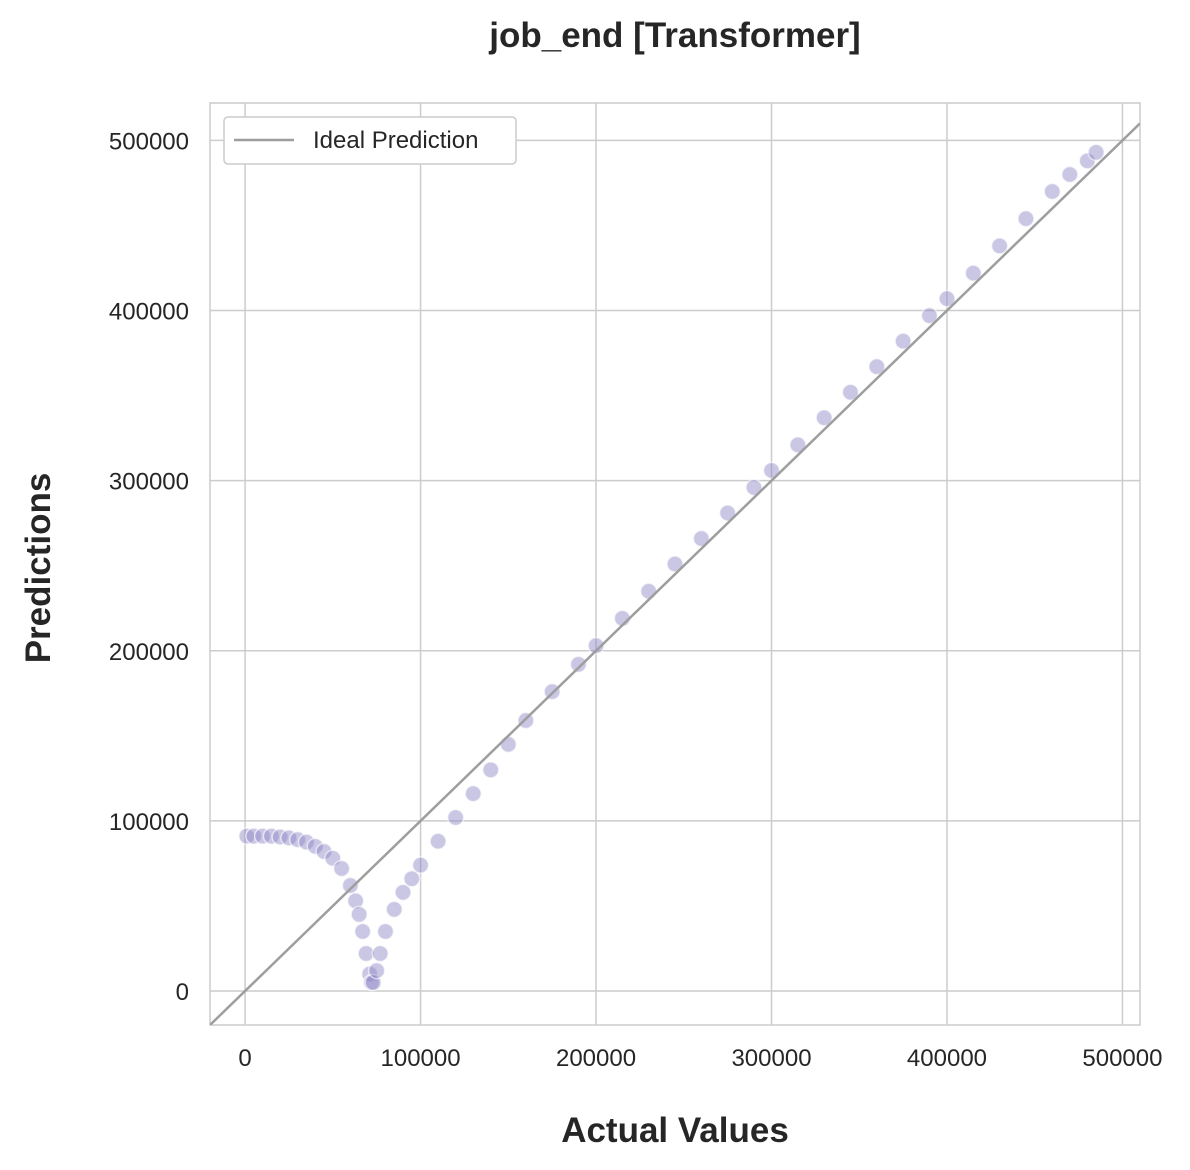 This screenshot has width=1190, height=1170. Describe the element at coordinates (947, 1058) in the screenshot. I see `x-tick-label: 400000` at that location.